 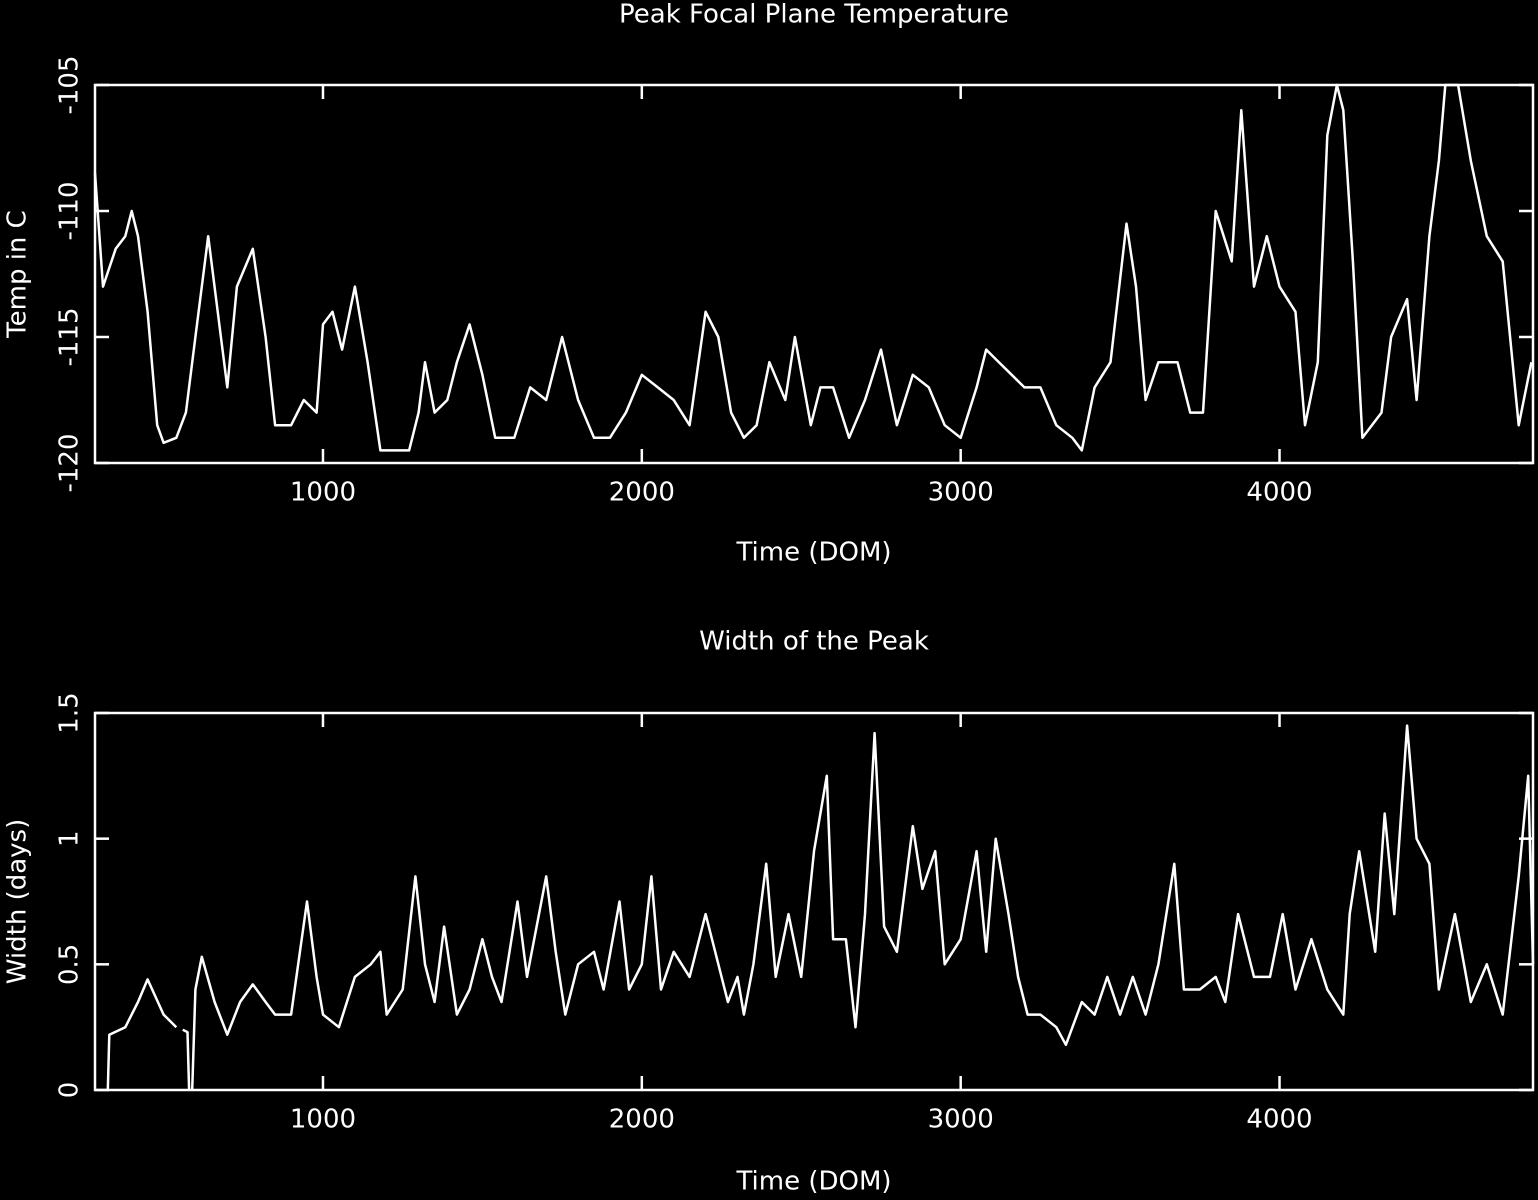 I want to click on y-axis-label: Width (days), so click(x=18, y=901).